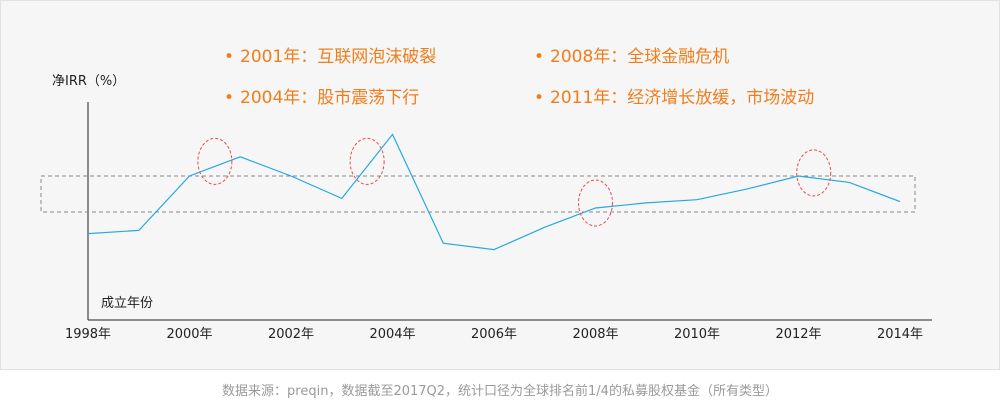  I want to click on x-axis-label: 成立年份, so click(127, 303).